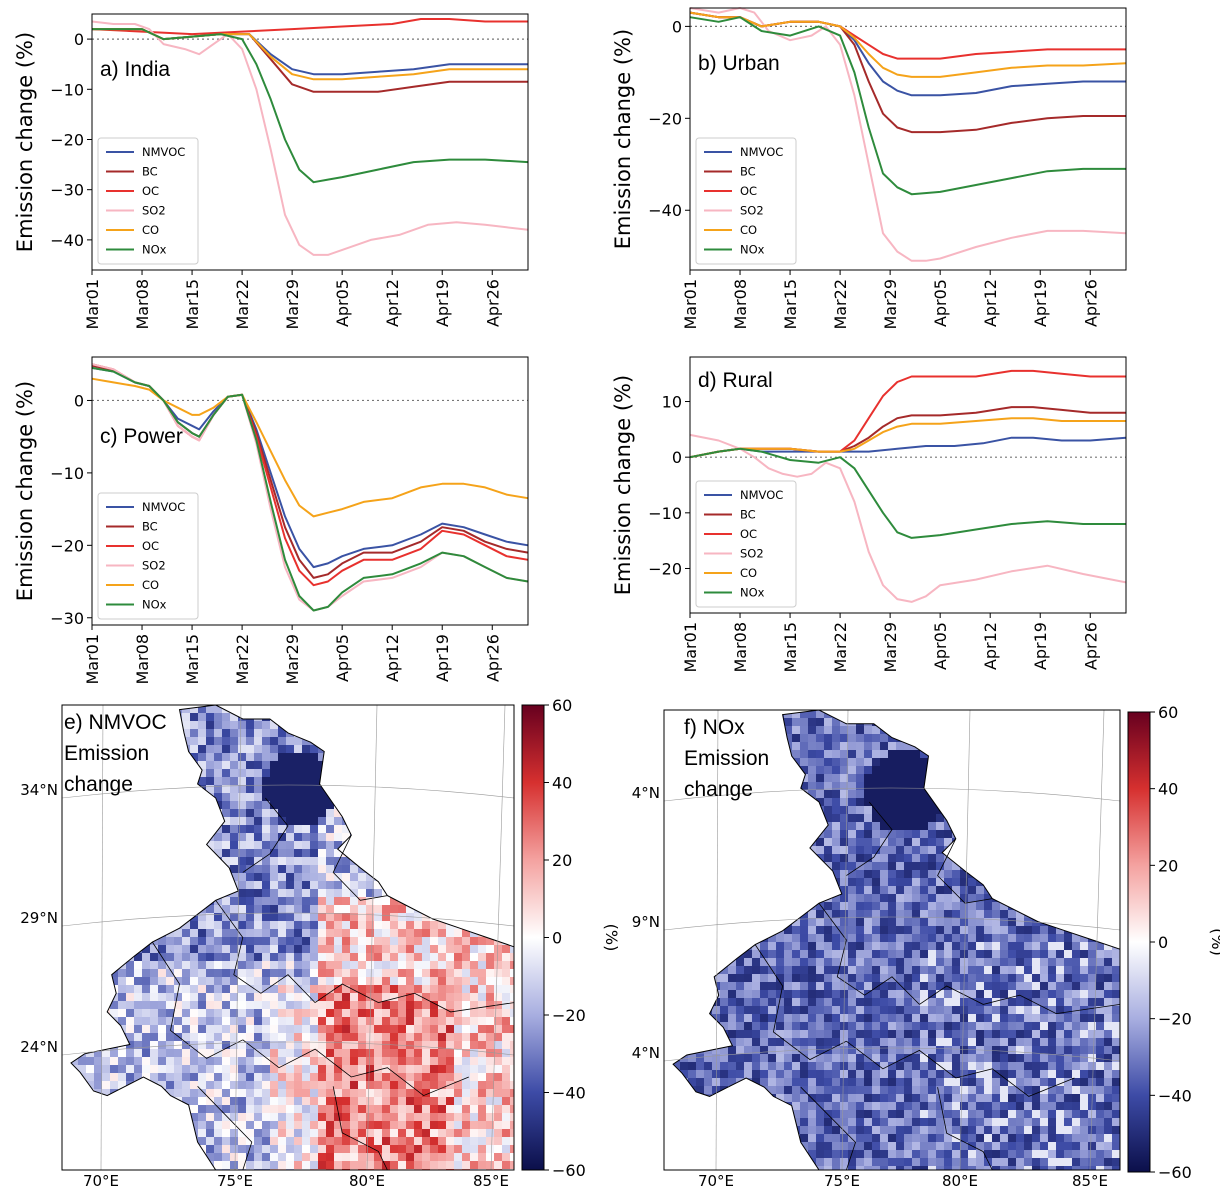 The height and width of the screenshot is (1188, 1220). I want to click on latitude-label: 9°N, so click(646, 922).